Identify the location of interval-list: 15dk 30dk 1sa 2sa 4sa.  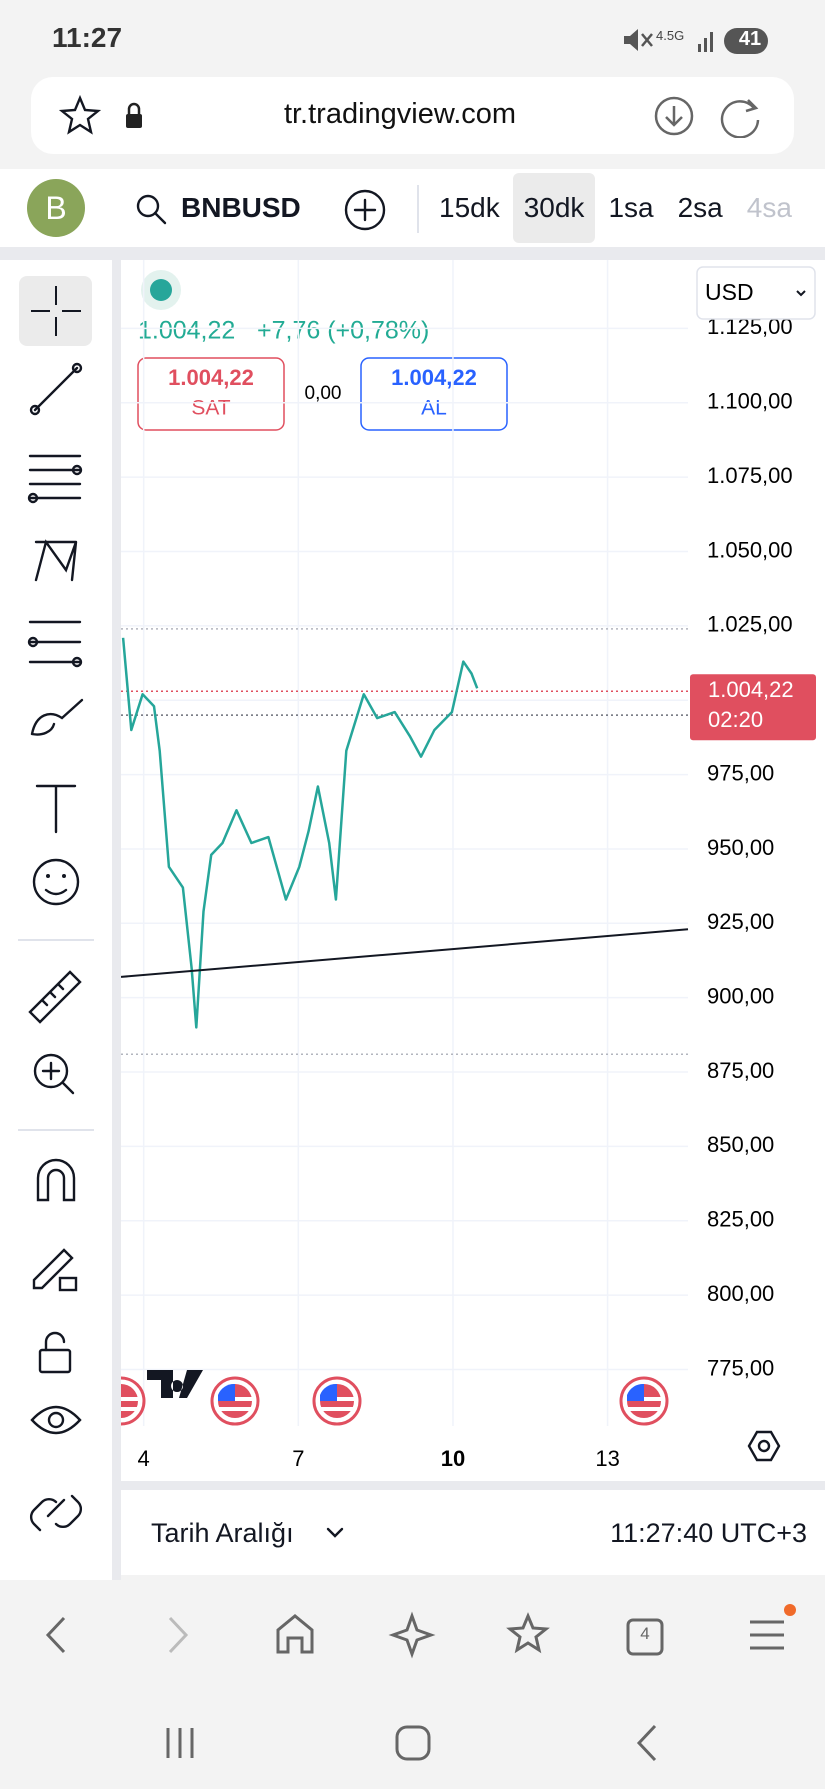
(626, 208).